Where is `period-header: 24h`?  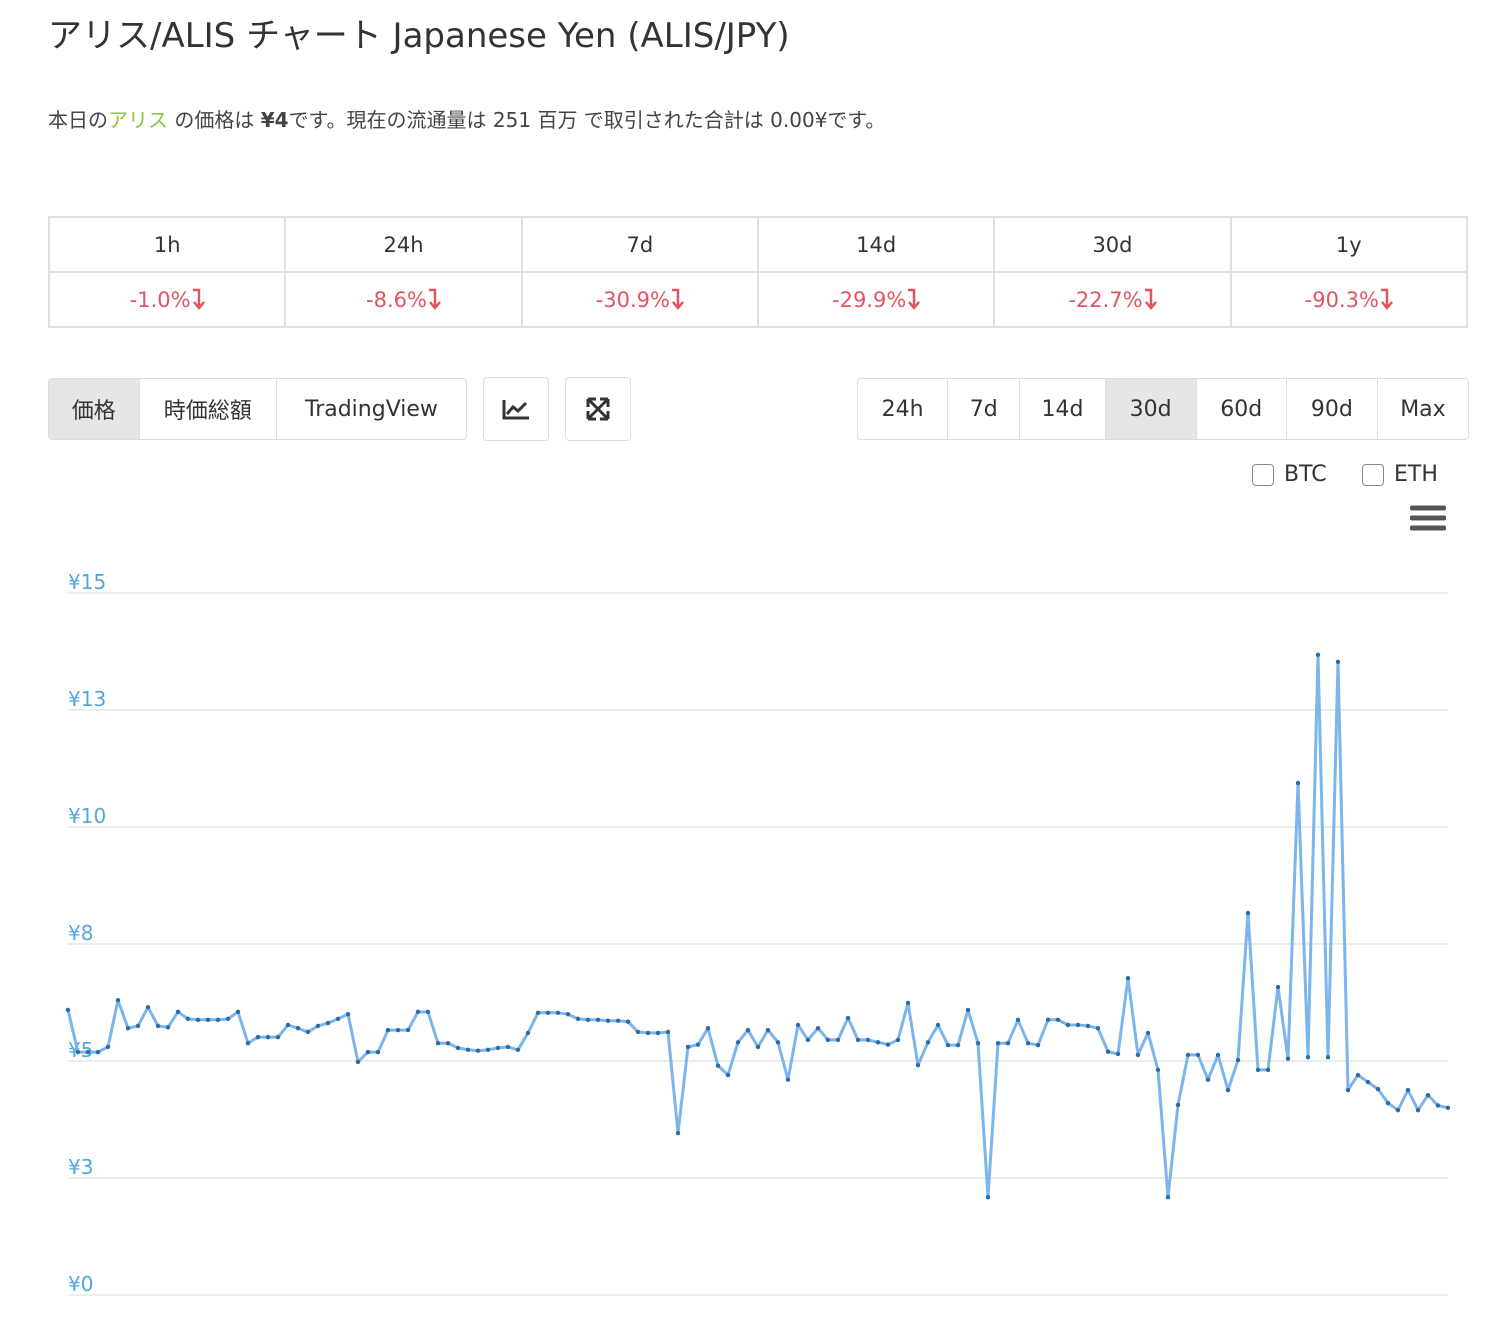 period-header: 24h is located at coordinates (403, 244).